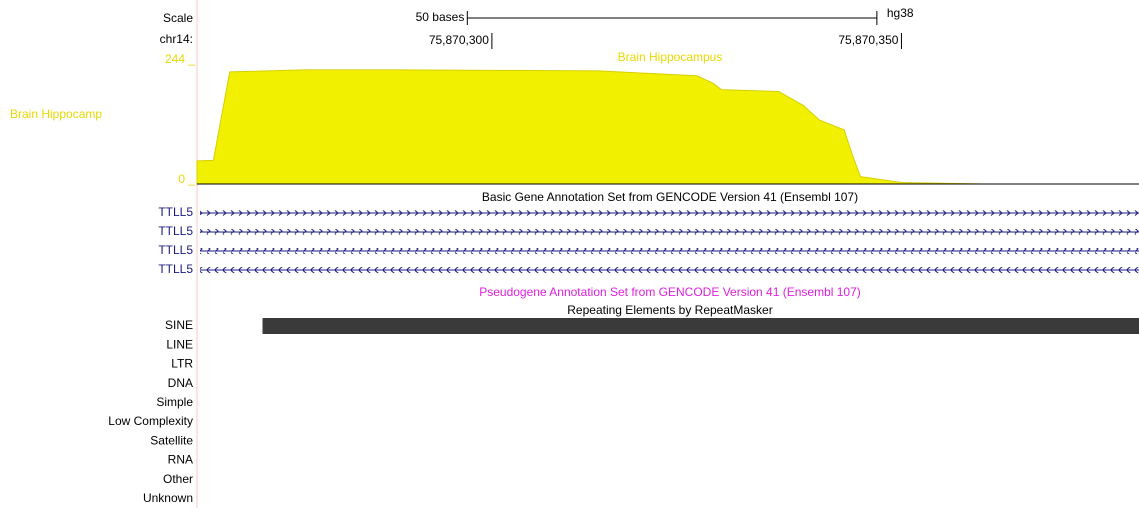 This screenshot has width=1139, height=513. I want to click on repeat-class-label: SINE, so click(179, 325).